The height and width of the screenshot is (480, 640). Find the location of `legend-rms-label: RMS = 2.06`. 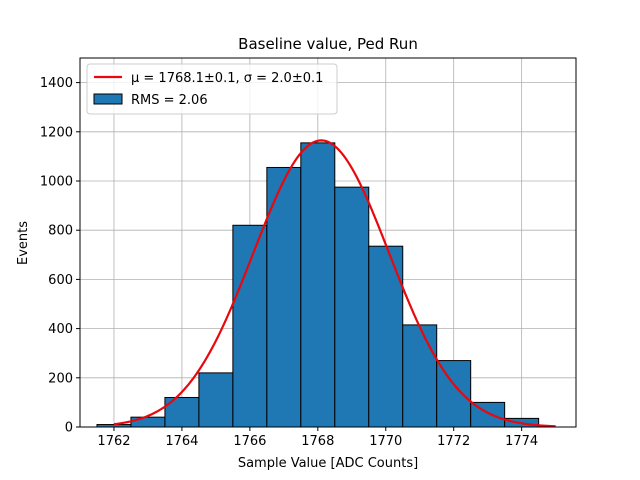

legend-rms-label: RMS = 2.06 is located at coordinates (169, 100).